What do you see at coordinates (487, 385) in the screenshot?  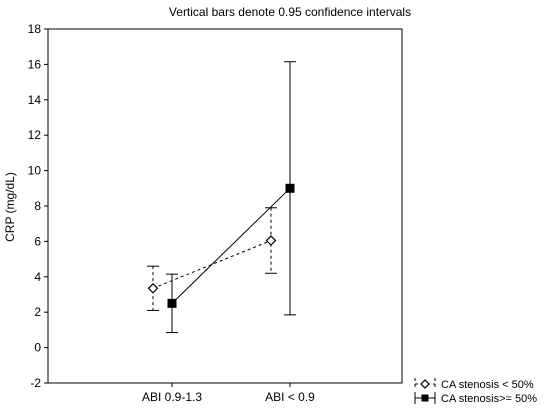 I see `legend-label: CA stenosis < 50%` at bounding box center [487, 385].